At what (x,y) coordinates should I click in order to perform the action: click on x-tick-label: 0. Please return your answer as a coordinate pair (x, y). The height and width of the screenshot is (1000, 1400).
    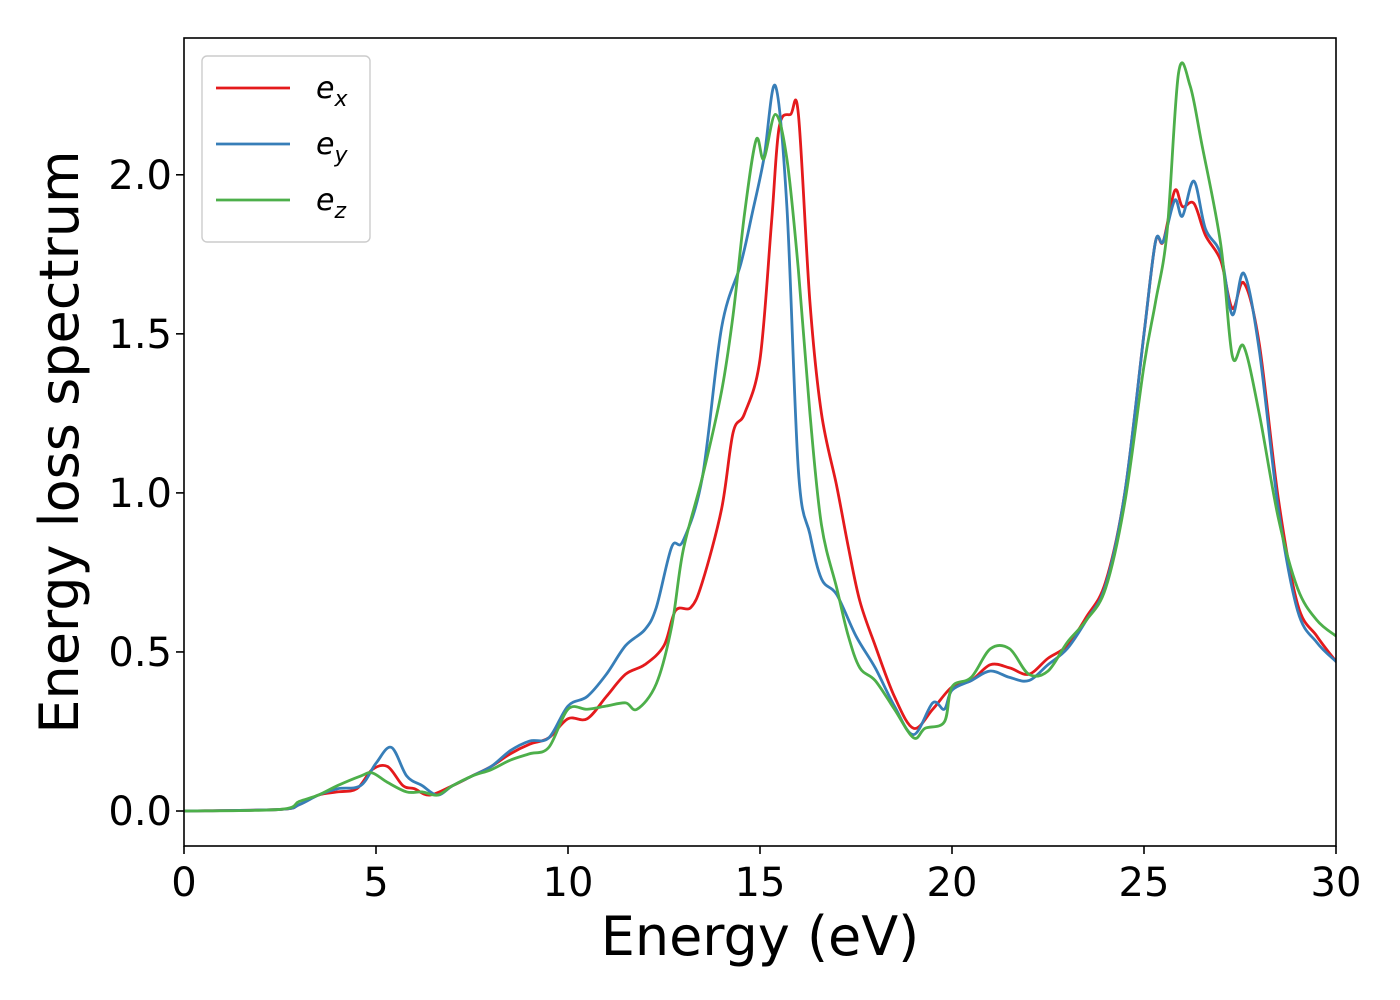
    Looking at the image, I should click on (183, 883).